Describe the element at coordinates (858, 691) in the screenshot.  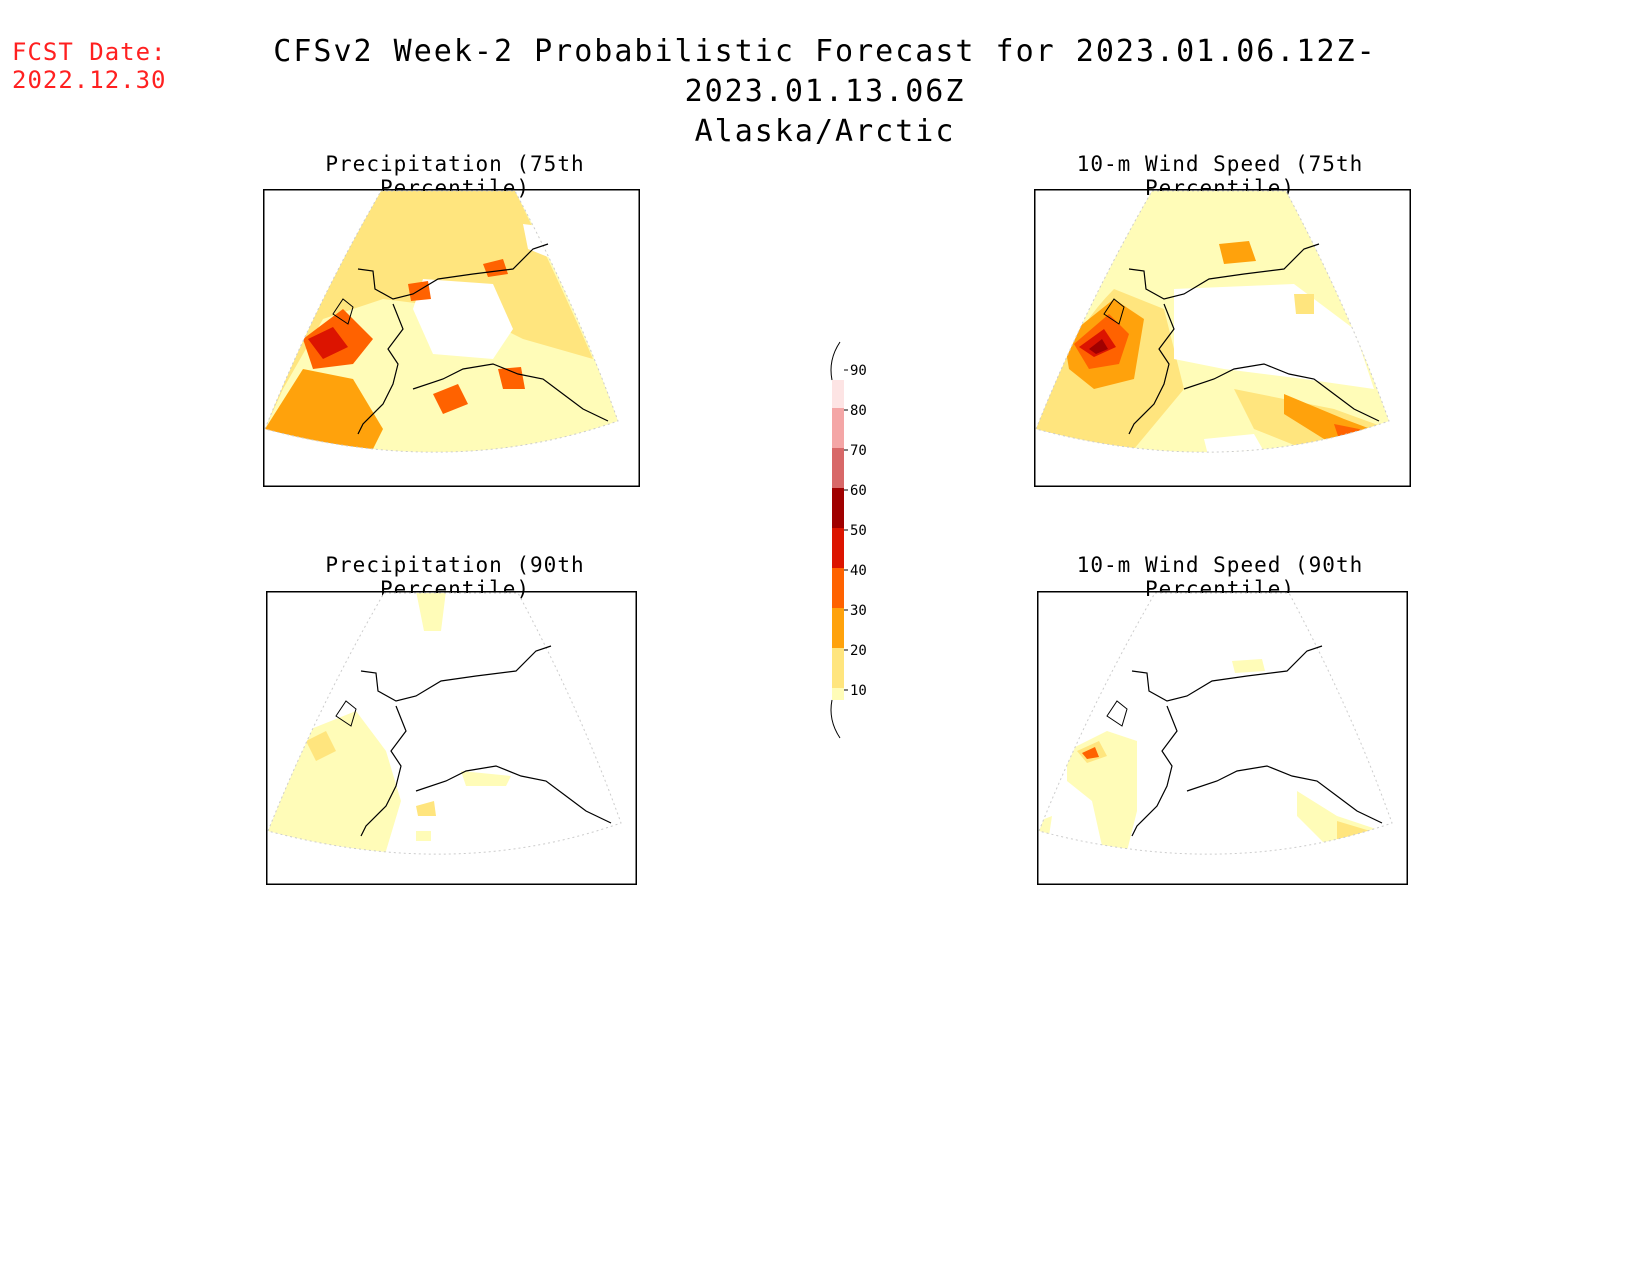
I see `colorbar-label: 10` at that location.